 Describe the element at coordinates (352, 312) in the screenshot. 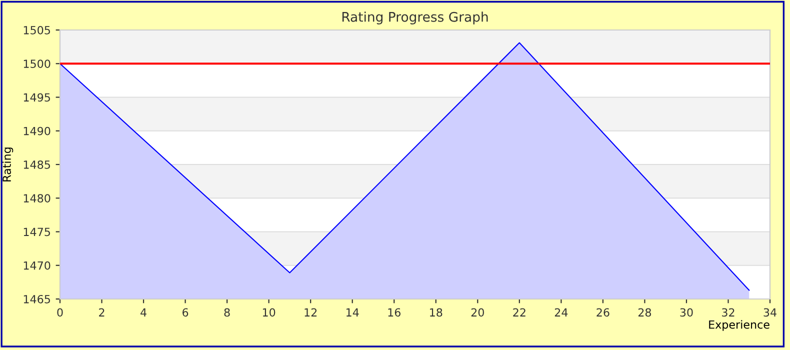

I see `x-tick-label: 14` at that location.